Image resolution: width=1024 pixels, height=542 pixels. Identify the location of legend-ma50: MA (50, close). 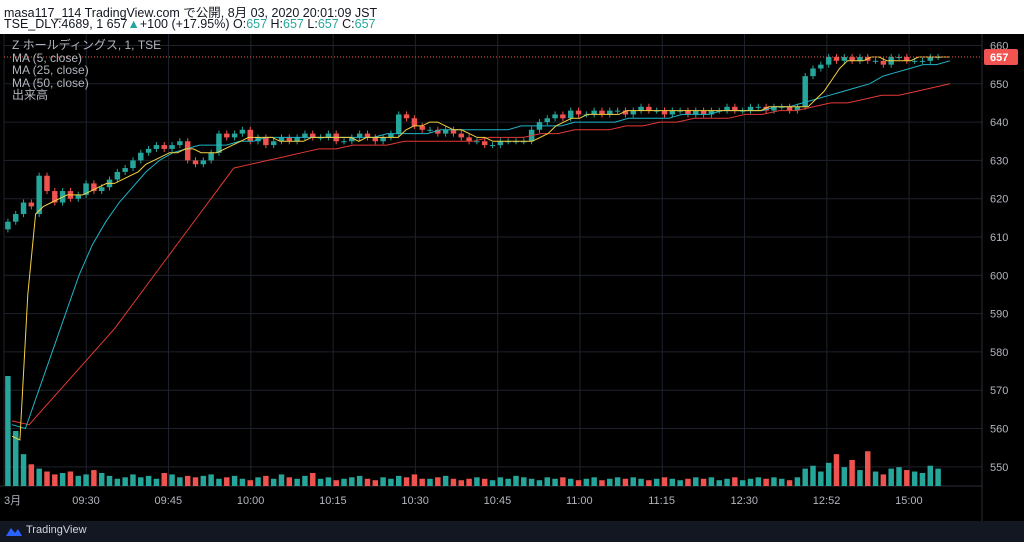
(50, 82).